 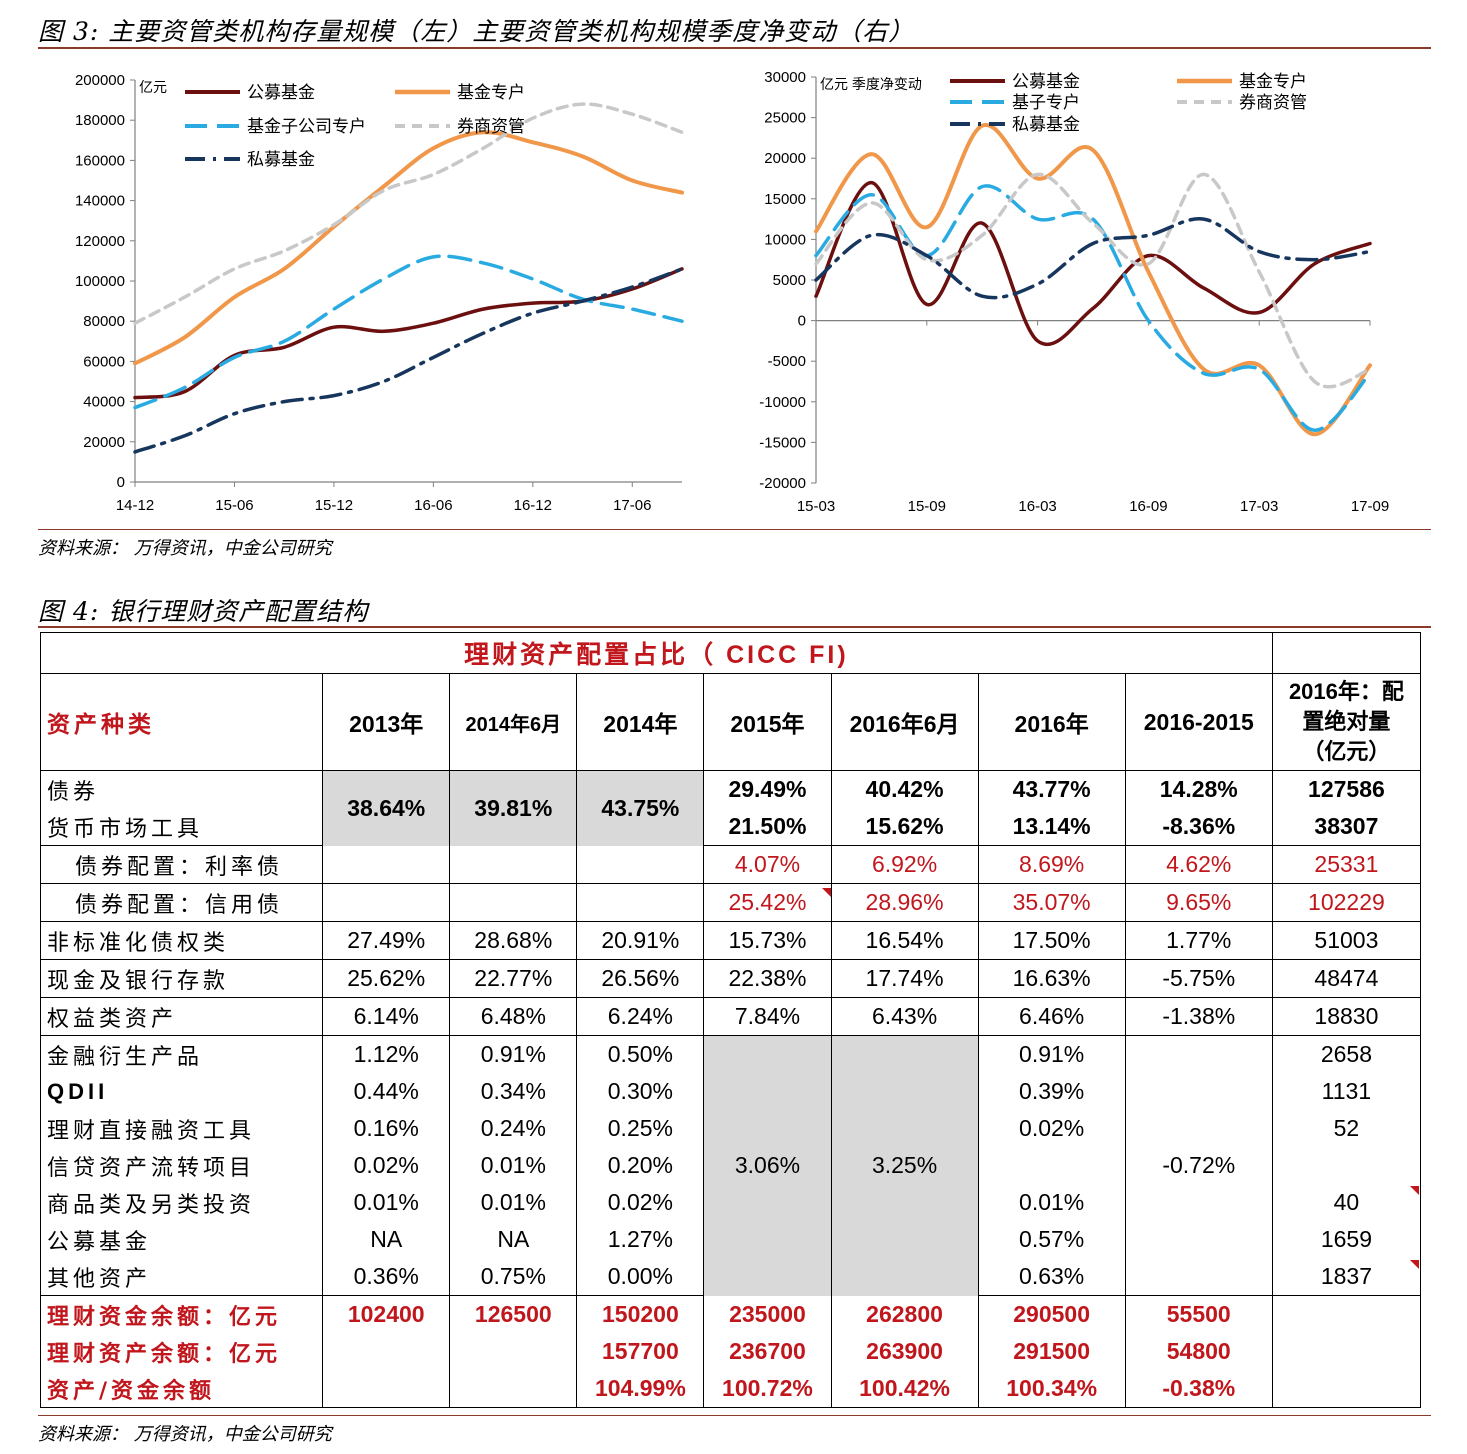 What do you see at coordinates (1051, 1016) in the screenshot?
I see `cell: 6.46%` at bounding box center [1051, 1016].